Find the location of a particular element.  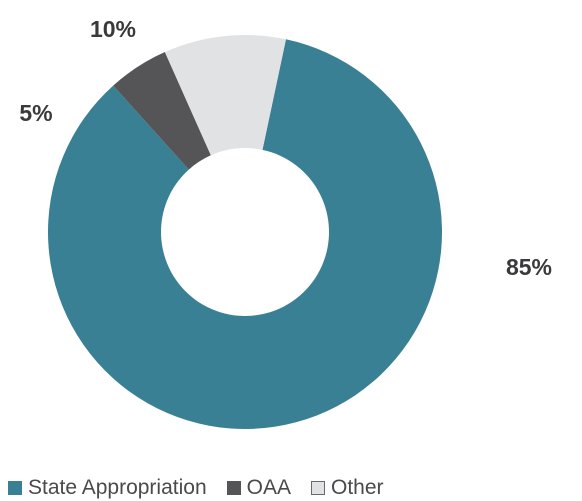

value-label-state-appropriation: 85% is located at coordinates (529, 267).